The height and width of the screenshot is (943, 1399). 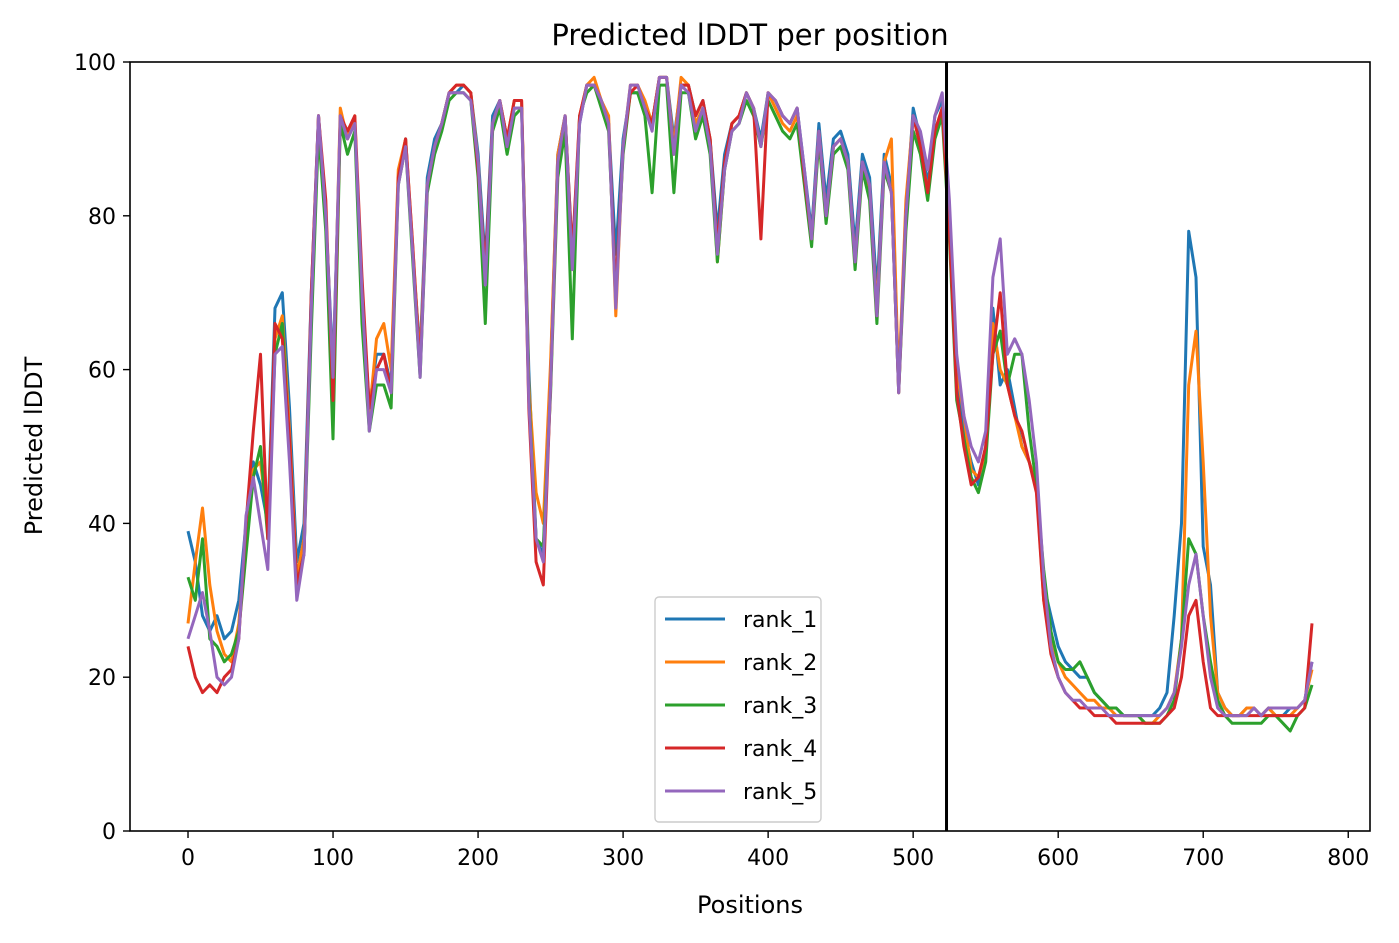 What do you see at coordinates (333, 858) in the screenshot?
I see `x-tick-label-100: 100` at bounding box center [333, 858].